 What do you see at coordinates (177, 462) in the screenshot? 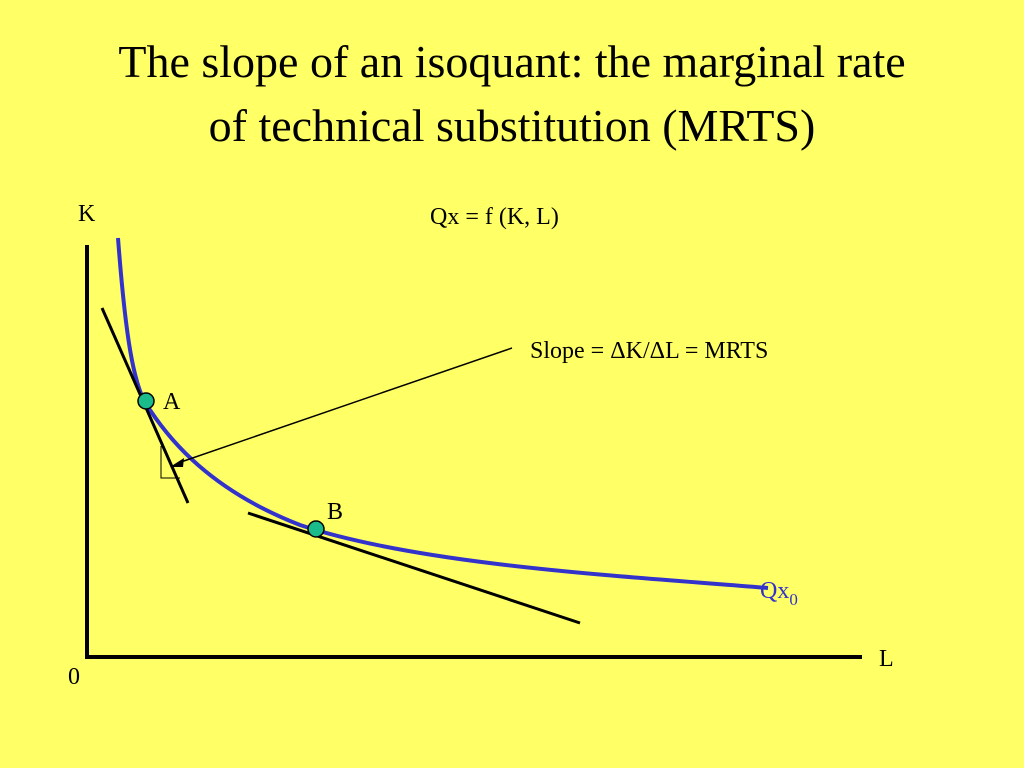
I see `annotation-arrowhead` at bounding box center [177, 462].